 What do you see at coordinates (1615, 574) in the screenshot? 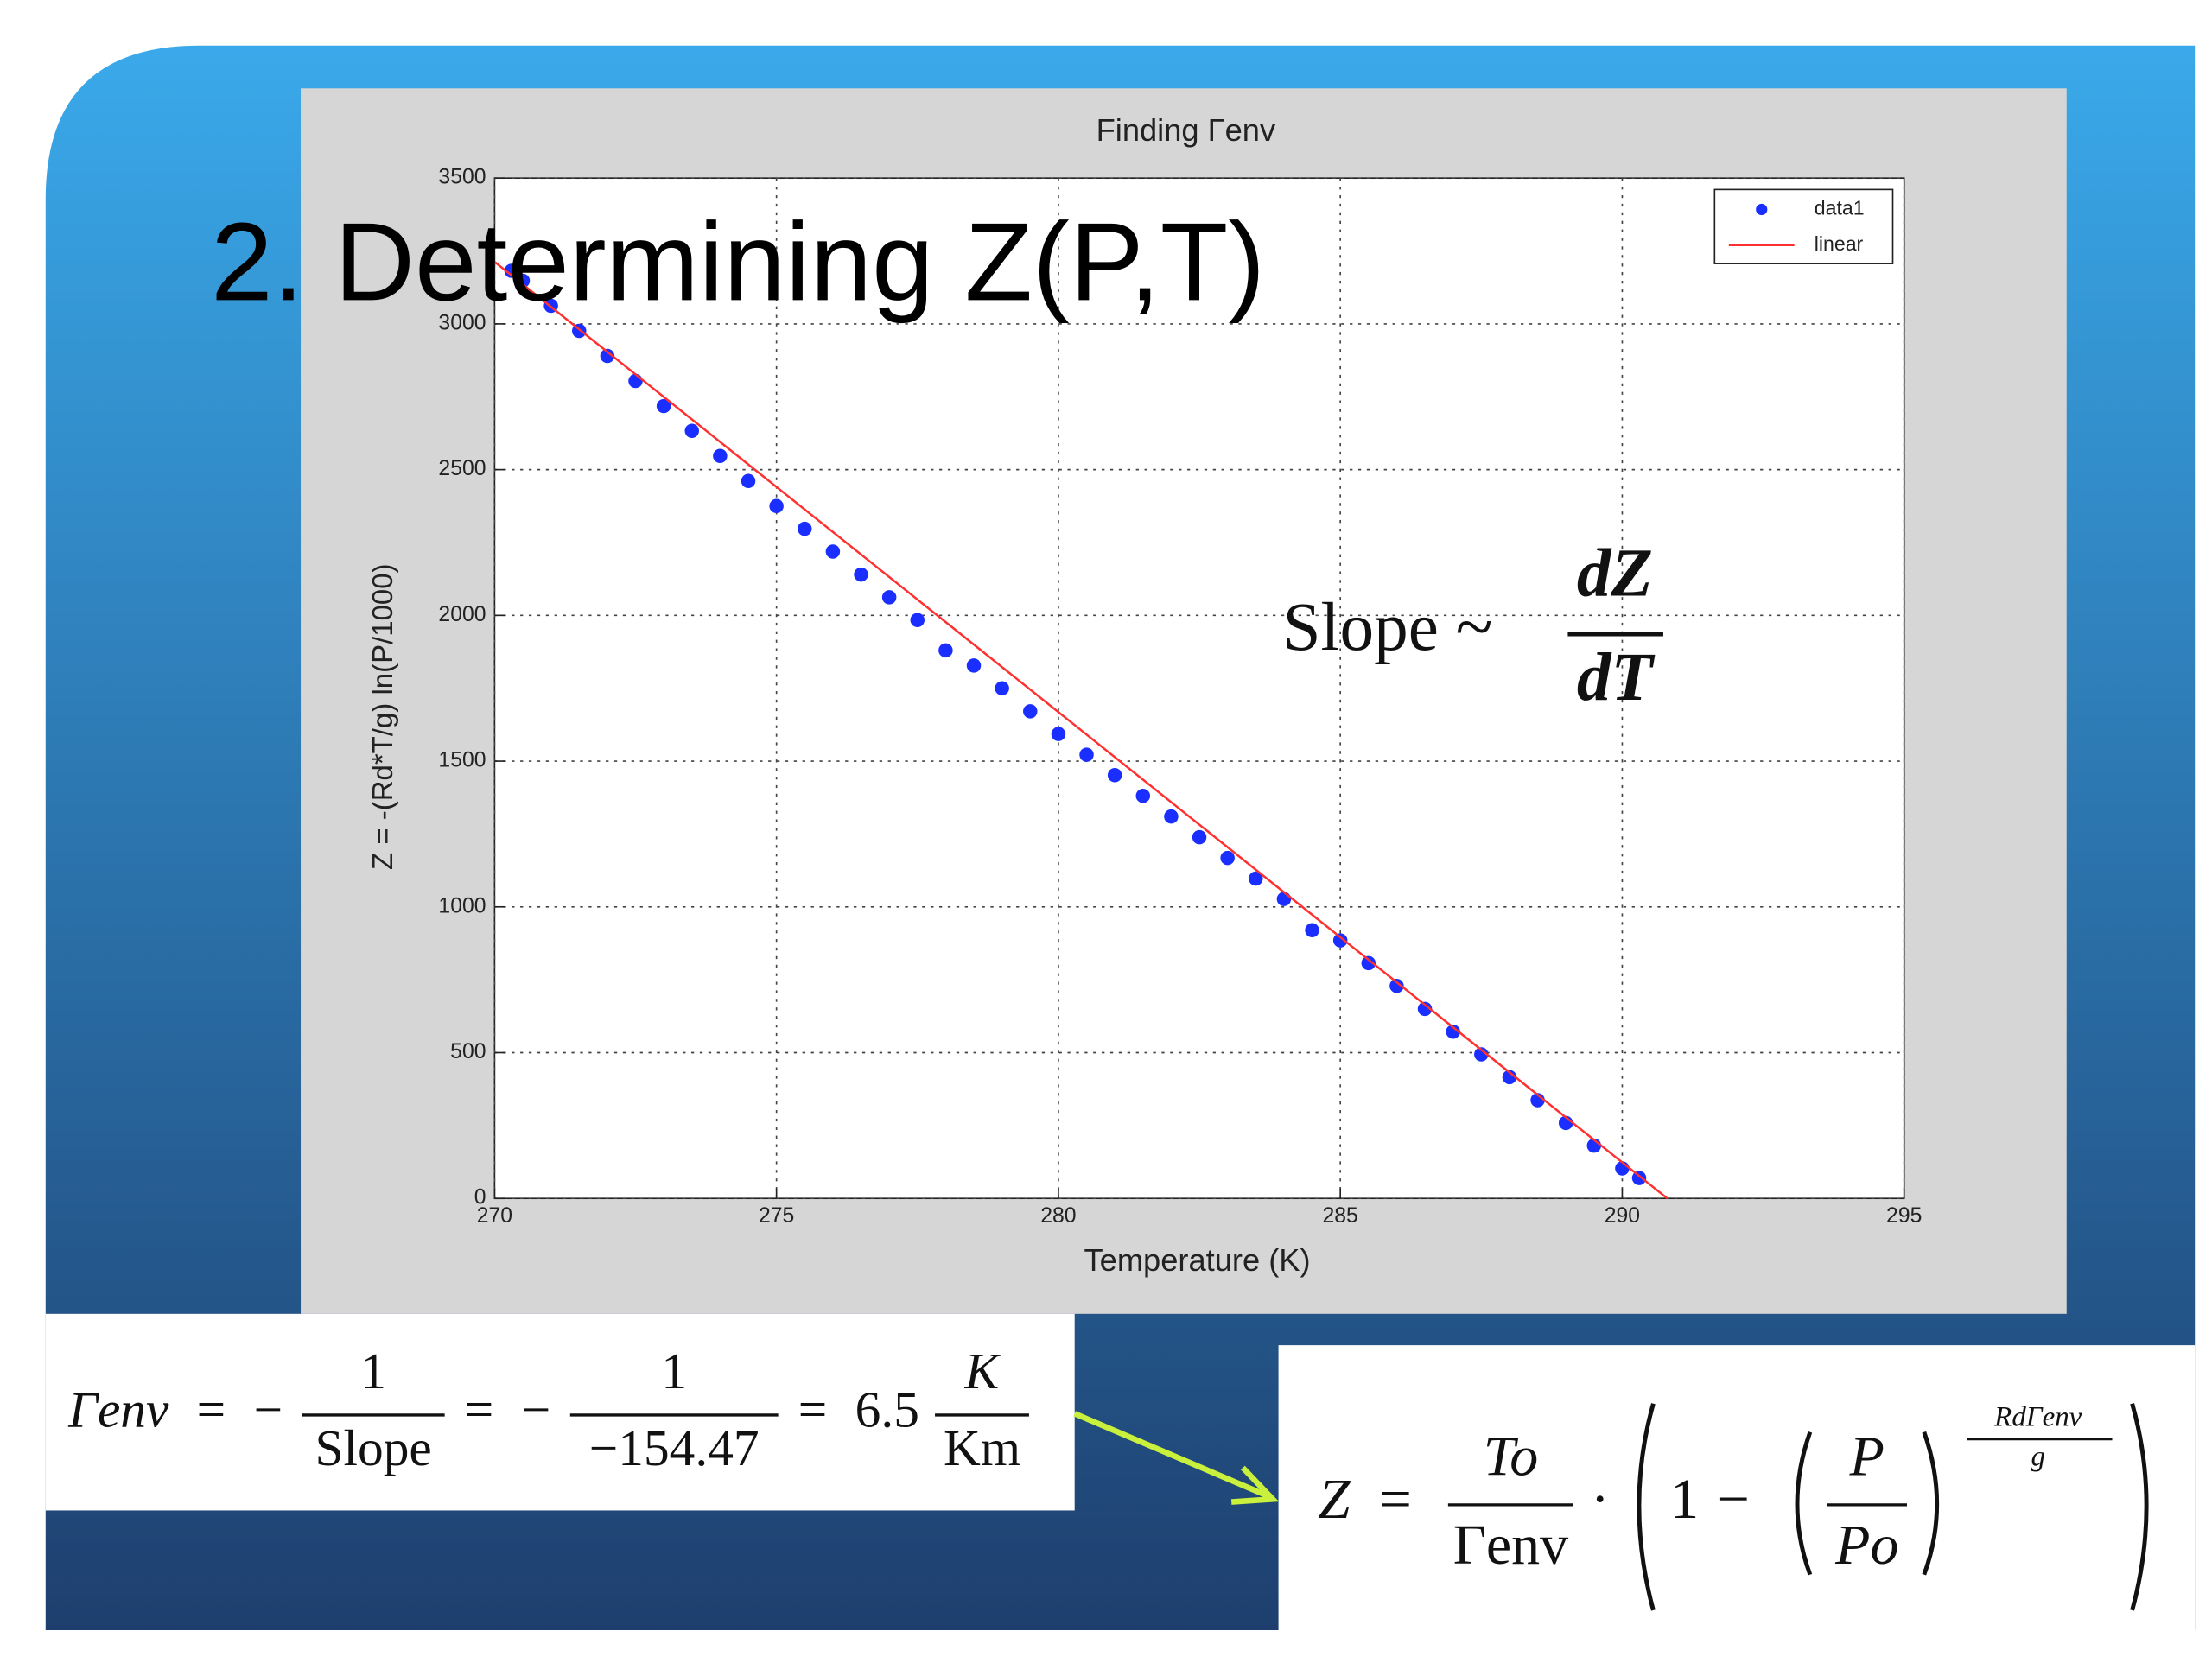
I see `annotation-num: dZ` at bounding box center [1615, 574].